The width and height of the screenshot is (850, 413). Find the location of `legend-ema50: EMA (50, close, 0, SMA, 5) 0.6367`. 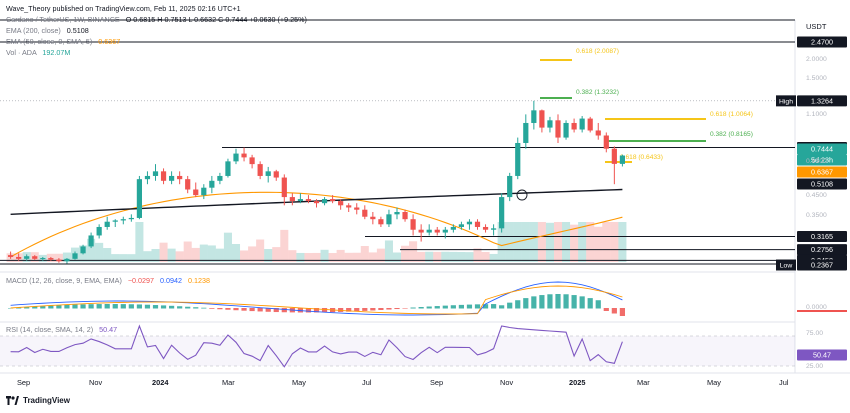

legend-ema50: EMA (50, close, 0, SMA, 5) 0.6367 is located at coordinates (63, 41).